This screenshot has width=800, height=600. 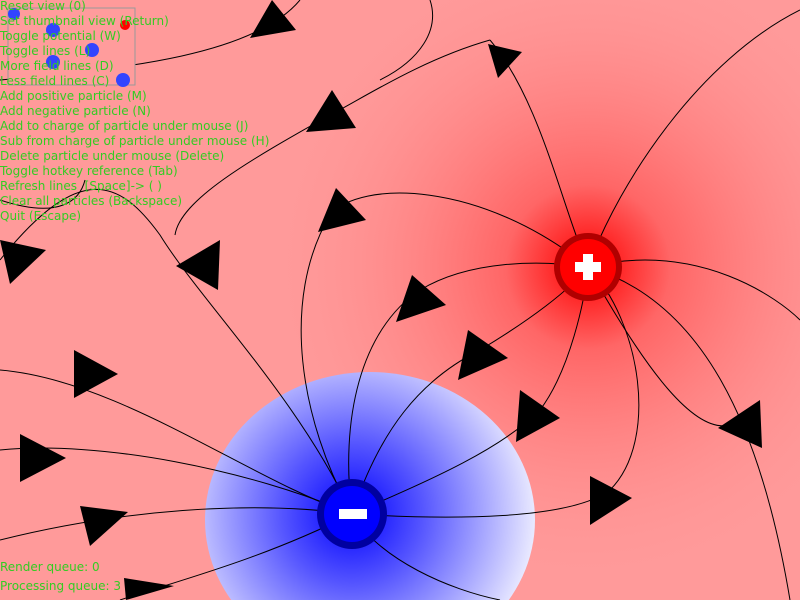 What do you see at coordinates (75, 111) in the screenshot?
I see `menu-item: Add negative particle (N)` at bounding box center [75, 111].